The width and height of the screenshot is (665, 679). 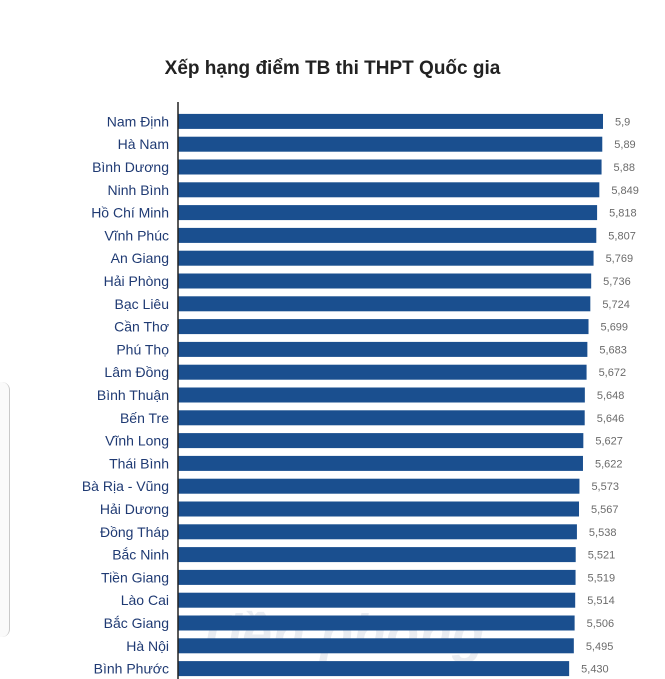 I want to click on category-label: Đồng Tháp, so click(x=134, y=532).